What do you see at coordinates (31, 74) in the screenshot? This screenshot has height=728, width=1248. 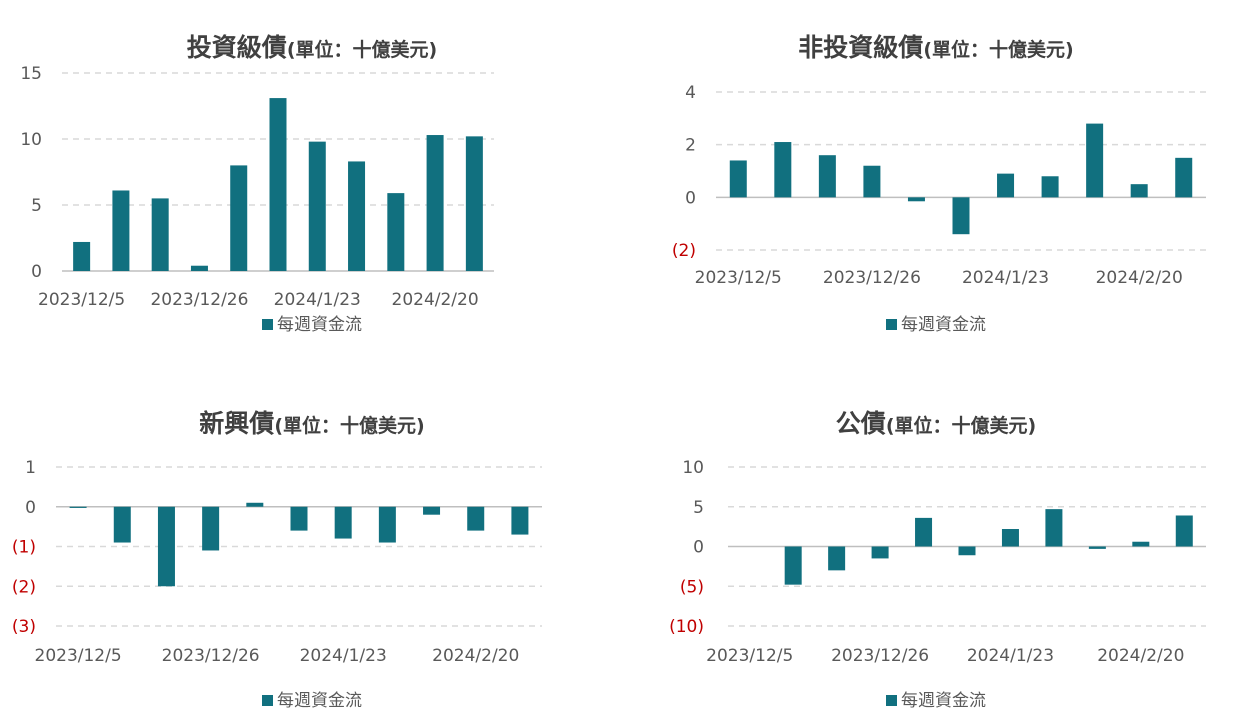 I see `y-tick-label: 15` at bounding box center [31, 74].